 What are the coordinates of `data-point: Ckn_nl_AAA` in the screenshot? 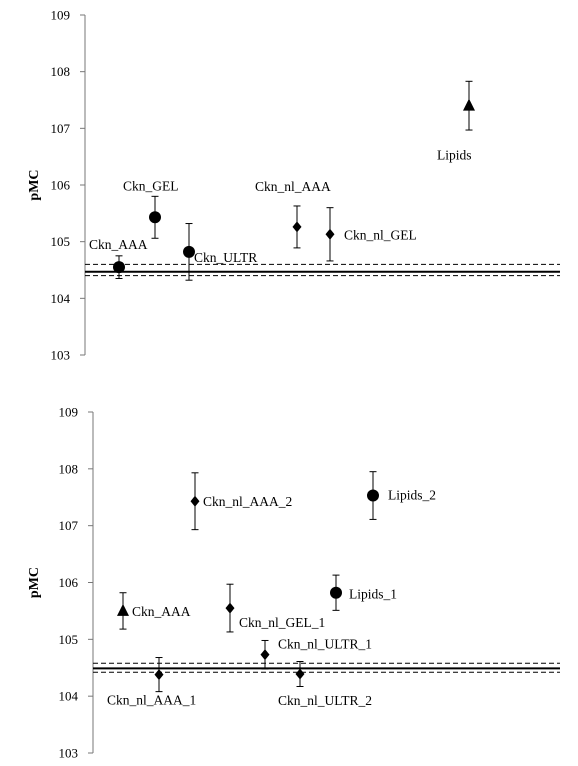 It's located at (293, 214).